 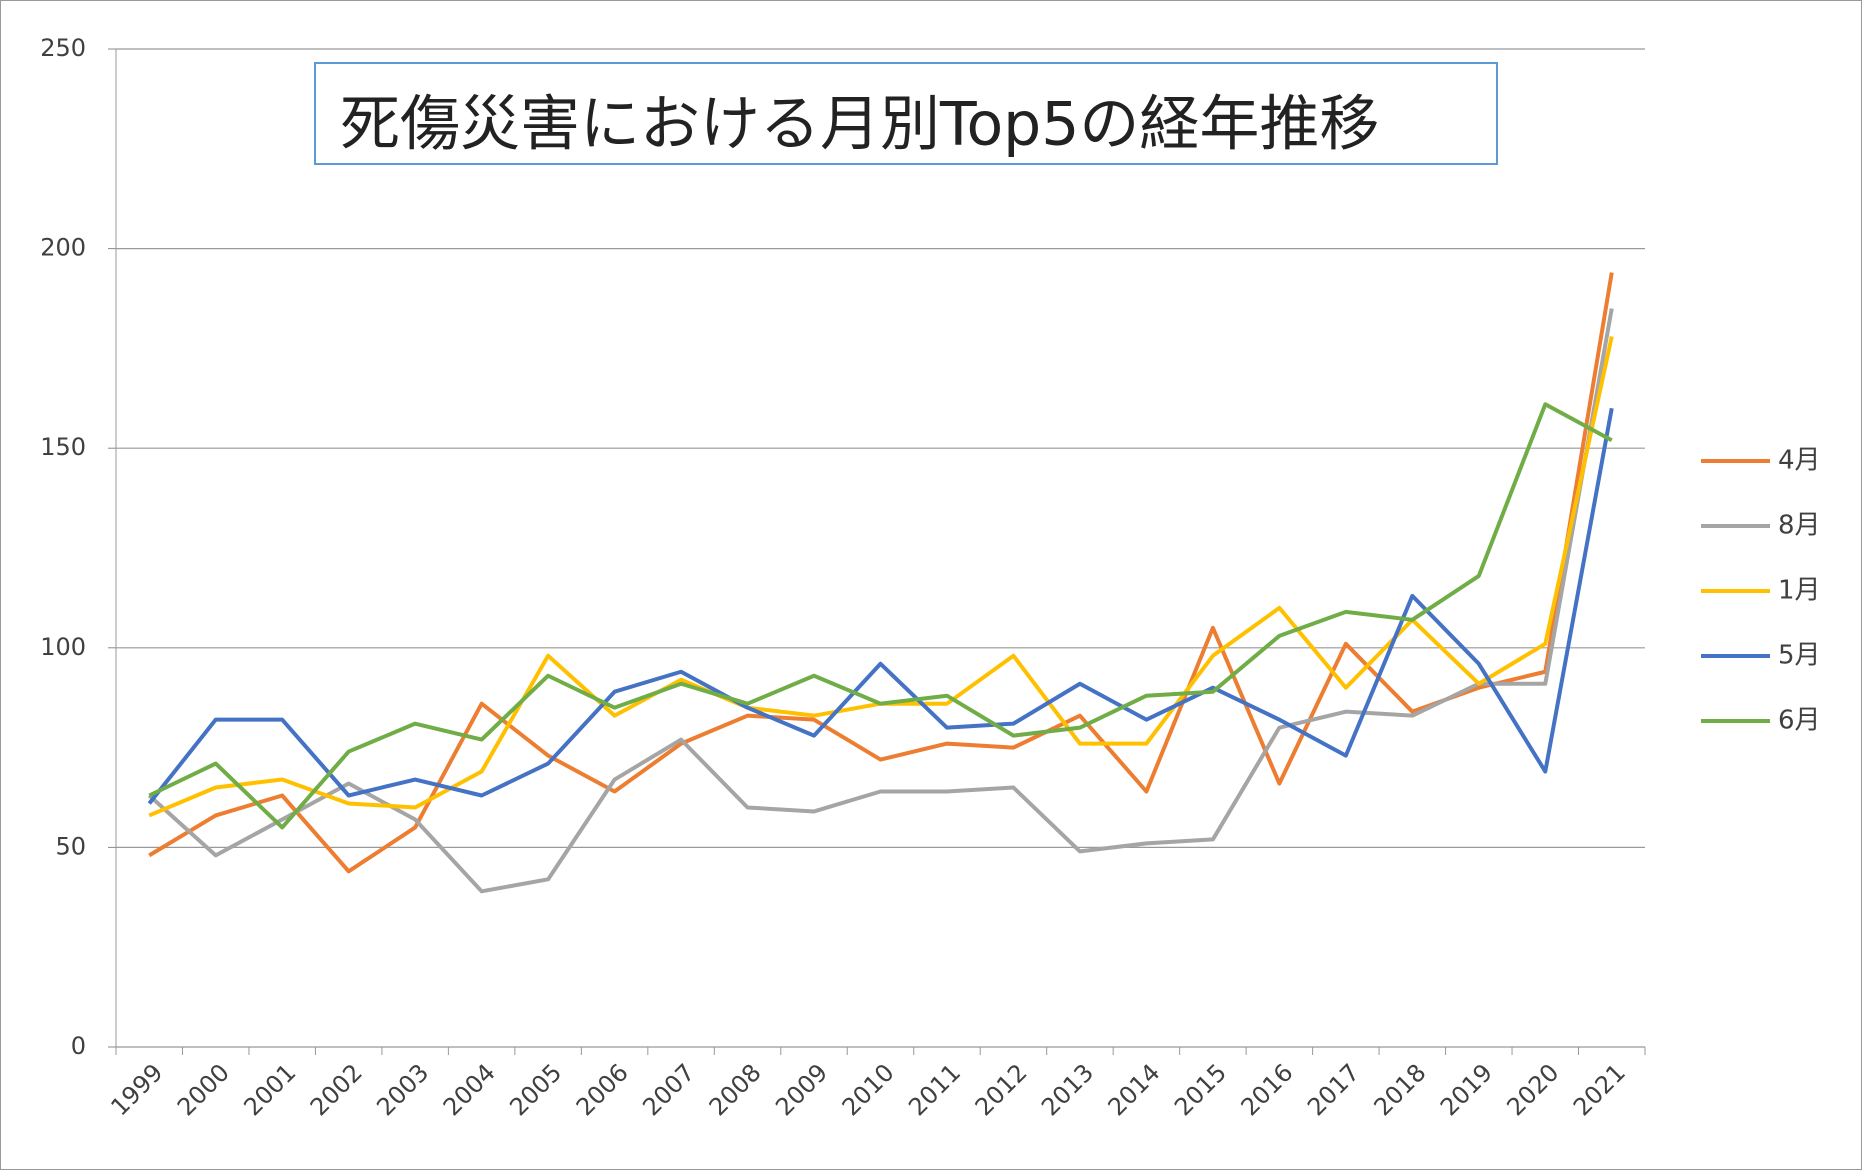 I want to click on legend-label: 5月, so click(x=1799, y=656).